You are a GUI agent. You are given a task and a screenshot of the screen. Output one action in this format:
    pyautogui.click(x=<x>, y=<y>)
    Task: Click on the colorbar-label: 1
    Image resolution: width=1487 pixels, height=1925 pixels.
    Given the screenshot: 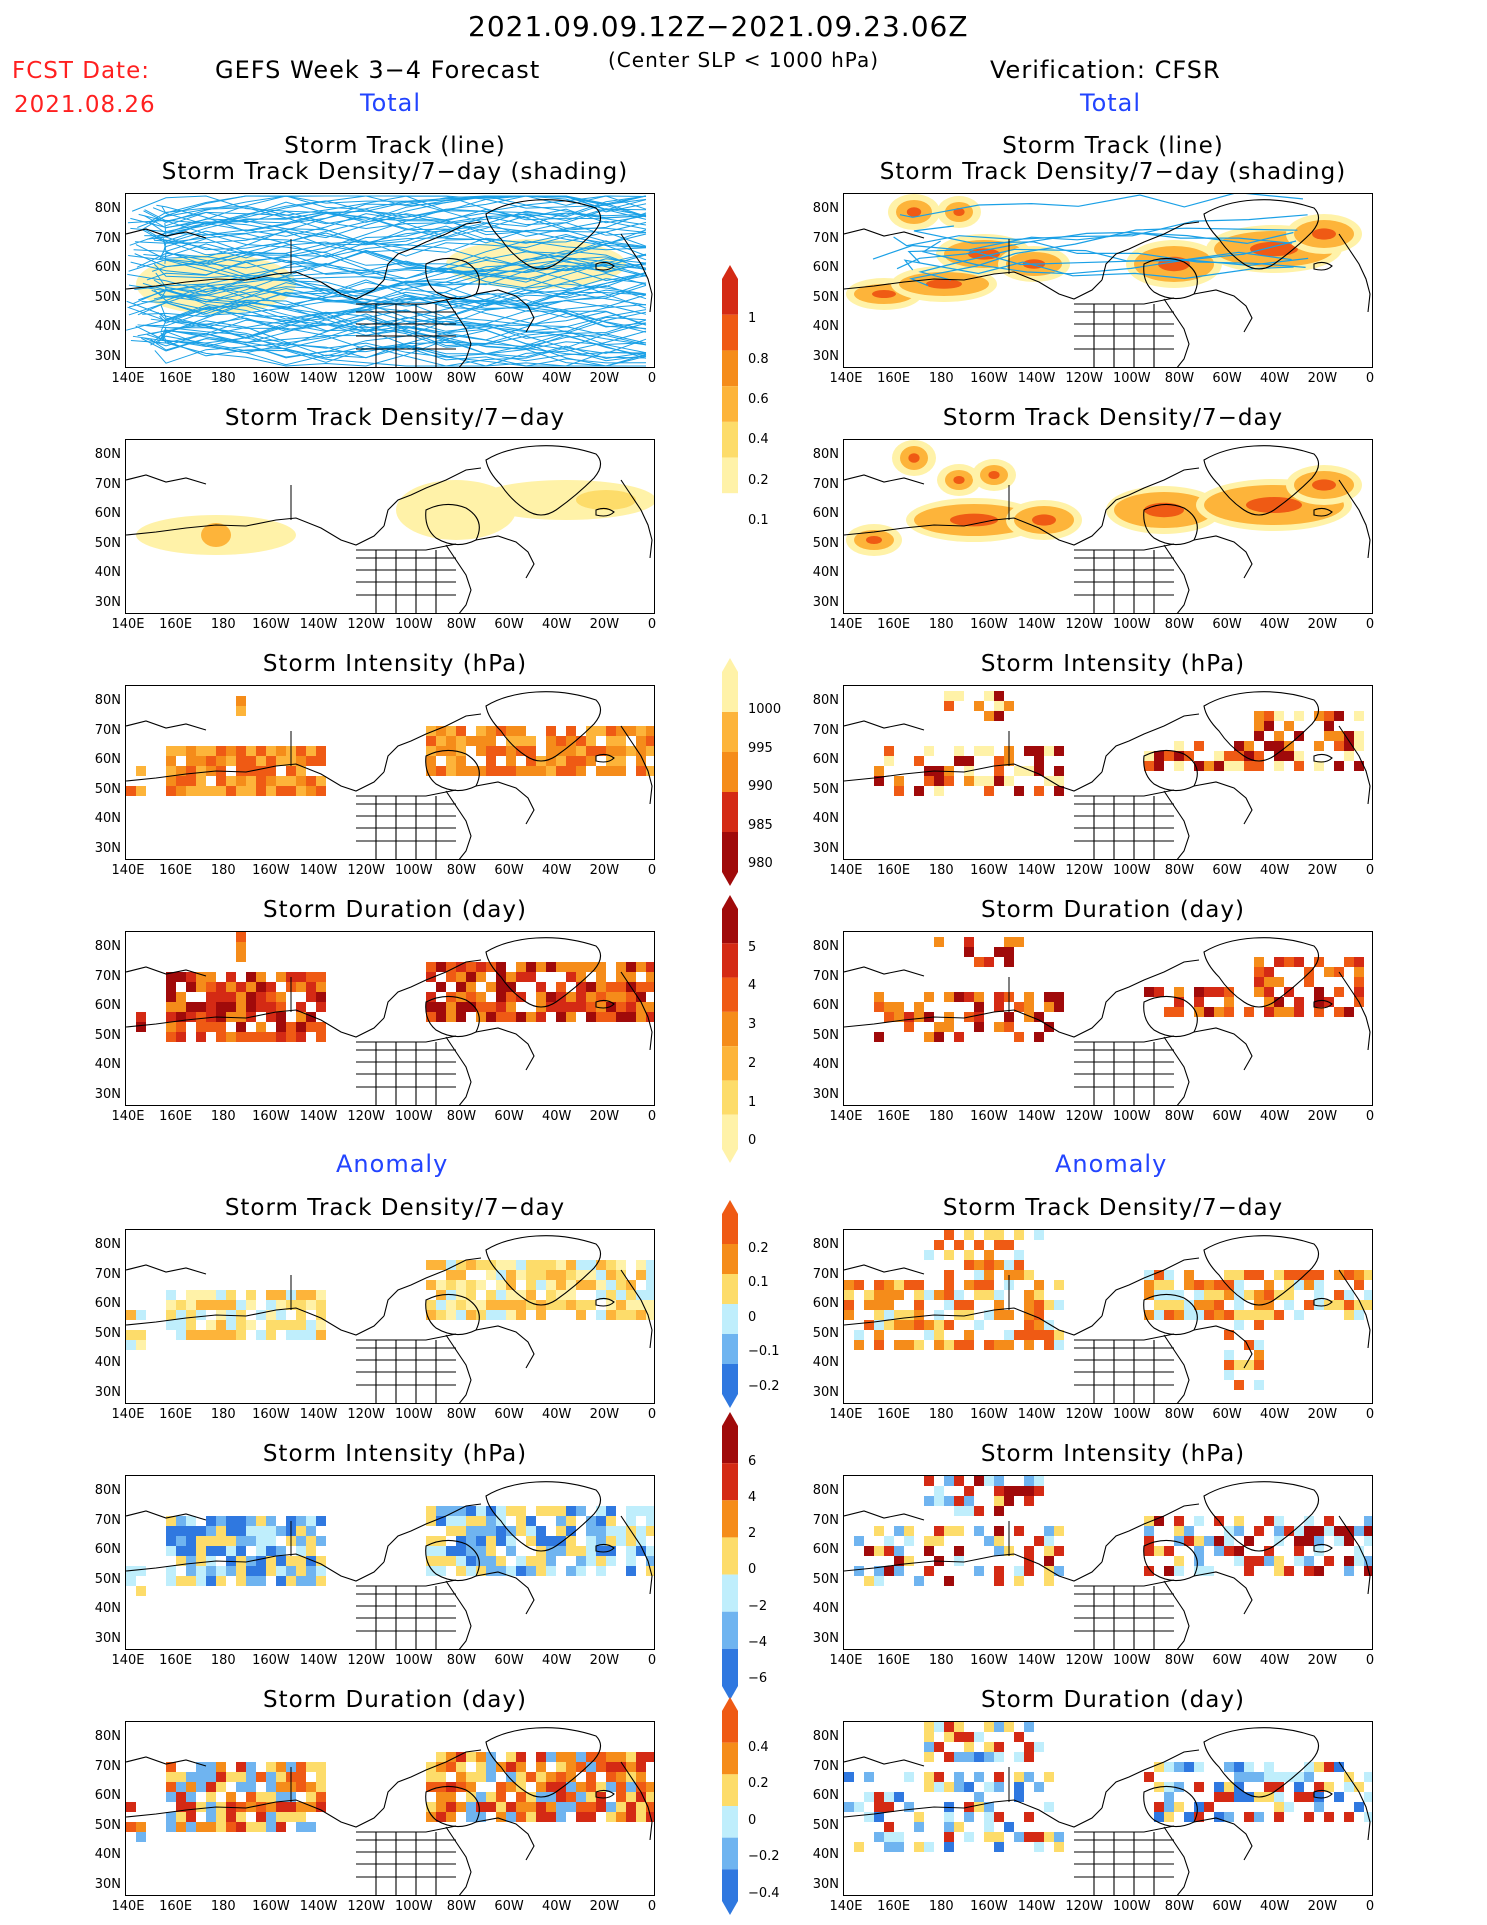 What is the action you would take?
    pyautogui.click(x=752, y=319)
    